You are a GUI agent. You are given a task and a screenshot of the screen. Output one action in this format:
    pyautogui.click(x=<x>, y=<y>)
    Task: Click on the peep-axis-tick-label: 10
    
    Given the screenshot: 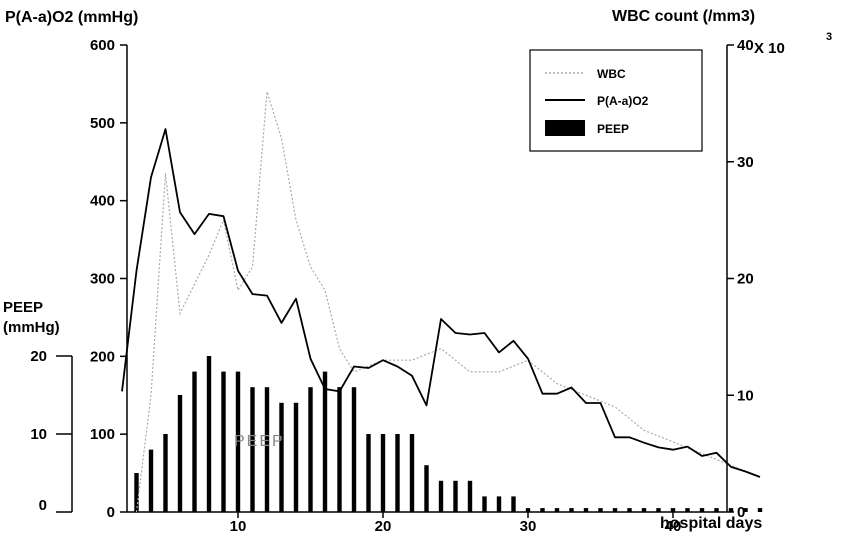 What is the action you would take?
    pyautogui.click(x=38, y=434)
    